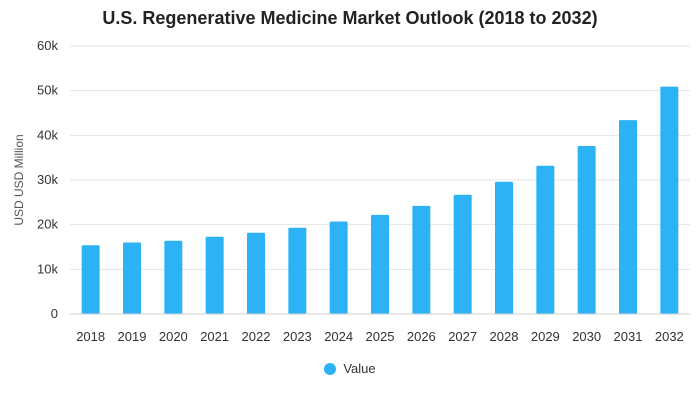  Describe the element at coordinates (47, 179) in the screenshot. I see `y-tick-label: 30k` at that location.